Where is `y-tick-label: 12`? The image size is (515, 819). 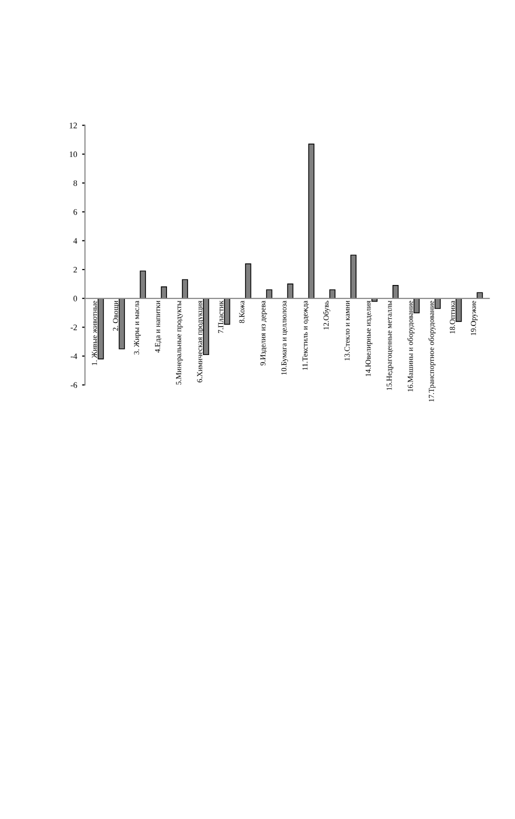
y-tick-label: 12 is located at coordinates (73, 125).